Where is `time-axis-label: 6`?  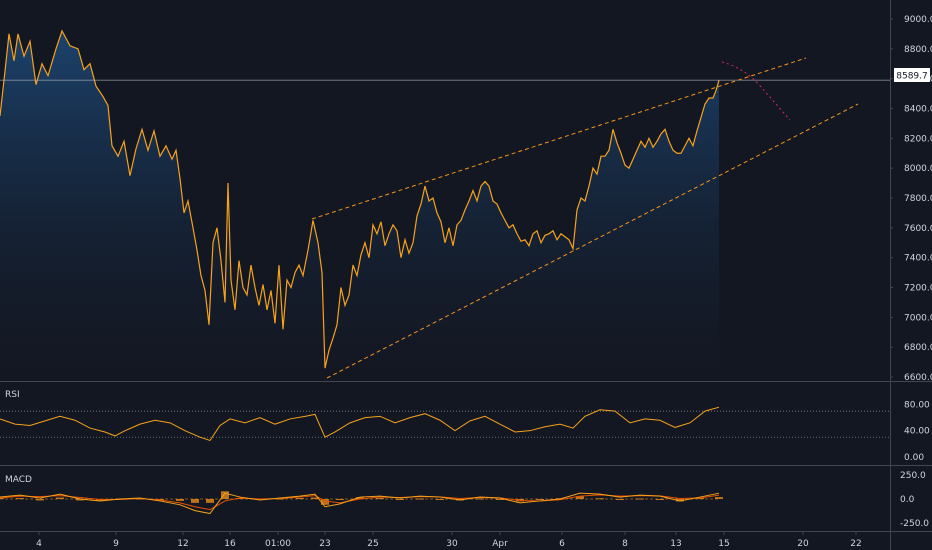
time-axis-label: 6 is located at coordinates (562, 544).